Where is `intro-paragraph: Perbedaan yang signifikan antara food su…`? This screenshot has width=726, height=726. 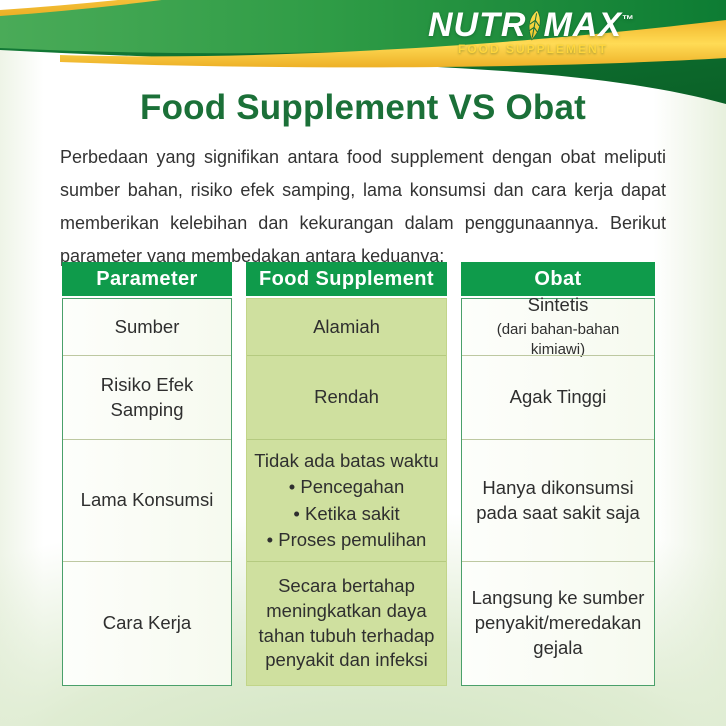
intro-paragraph: Perbedaan yang signifikan antara food su… is located at coordinates (363, 206).